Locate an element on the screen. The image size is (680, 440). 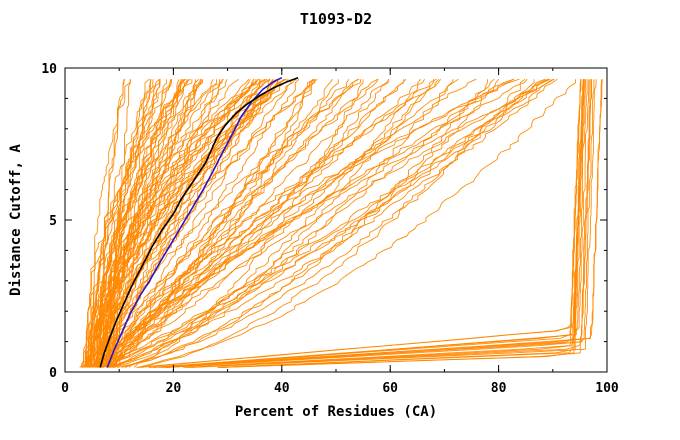
x-tick-label: 80 is located at coordinates (499, 388).